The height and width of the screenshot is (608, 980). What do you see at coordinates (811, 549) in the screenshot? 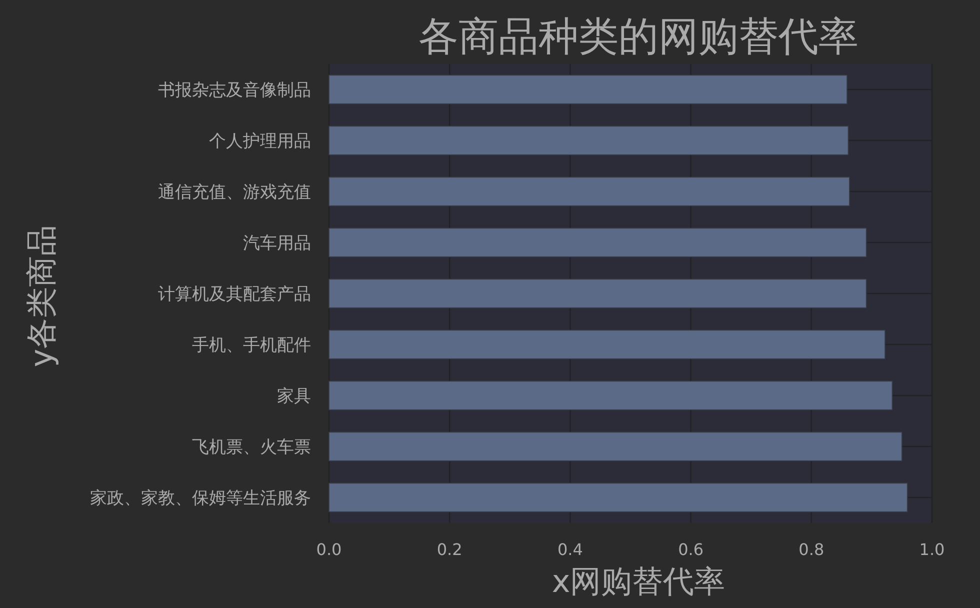
I see `x-tick-label: 0.8` at bounding box center [811, 549].